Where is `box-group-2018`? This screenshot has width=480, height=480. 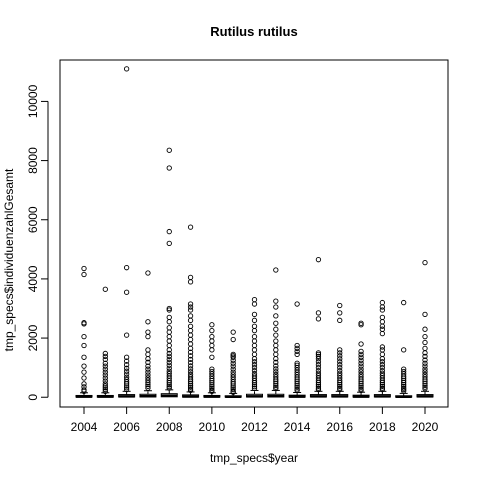
box-group-2018 is located at coordinates (382, 348).